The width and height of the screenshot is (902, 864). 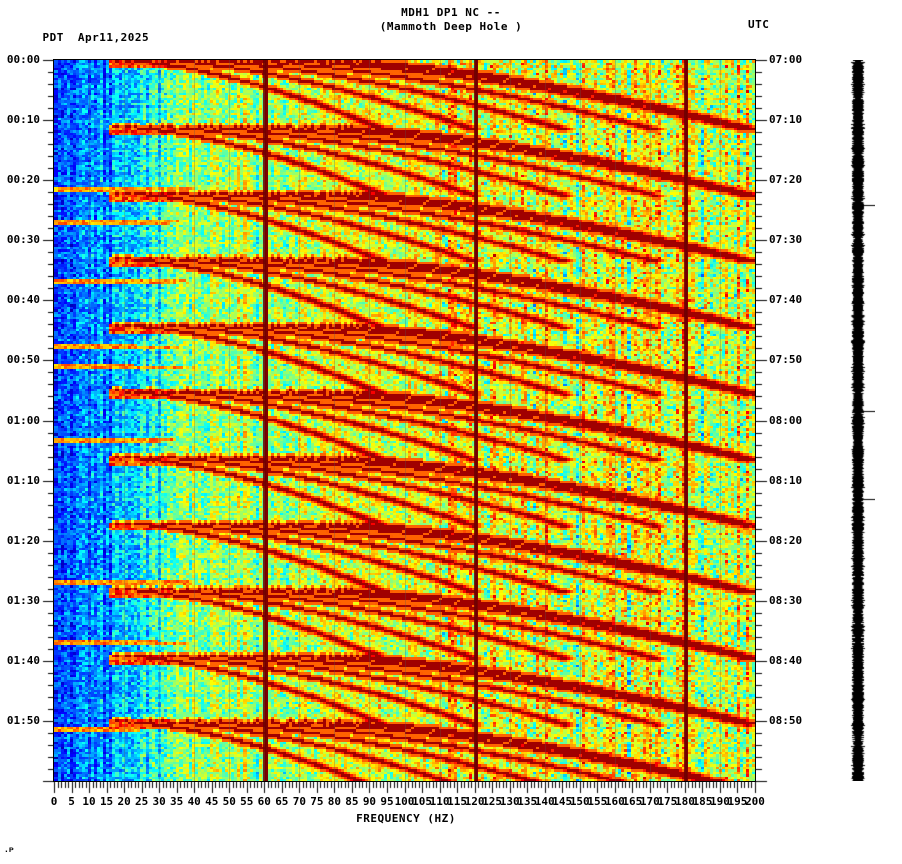 What do you see at coordinates (860, 420) in the screenshot?
I see `amplitude-trace-strip` at bounding box center [860, 420].